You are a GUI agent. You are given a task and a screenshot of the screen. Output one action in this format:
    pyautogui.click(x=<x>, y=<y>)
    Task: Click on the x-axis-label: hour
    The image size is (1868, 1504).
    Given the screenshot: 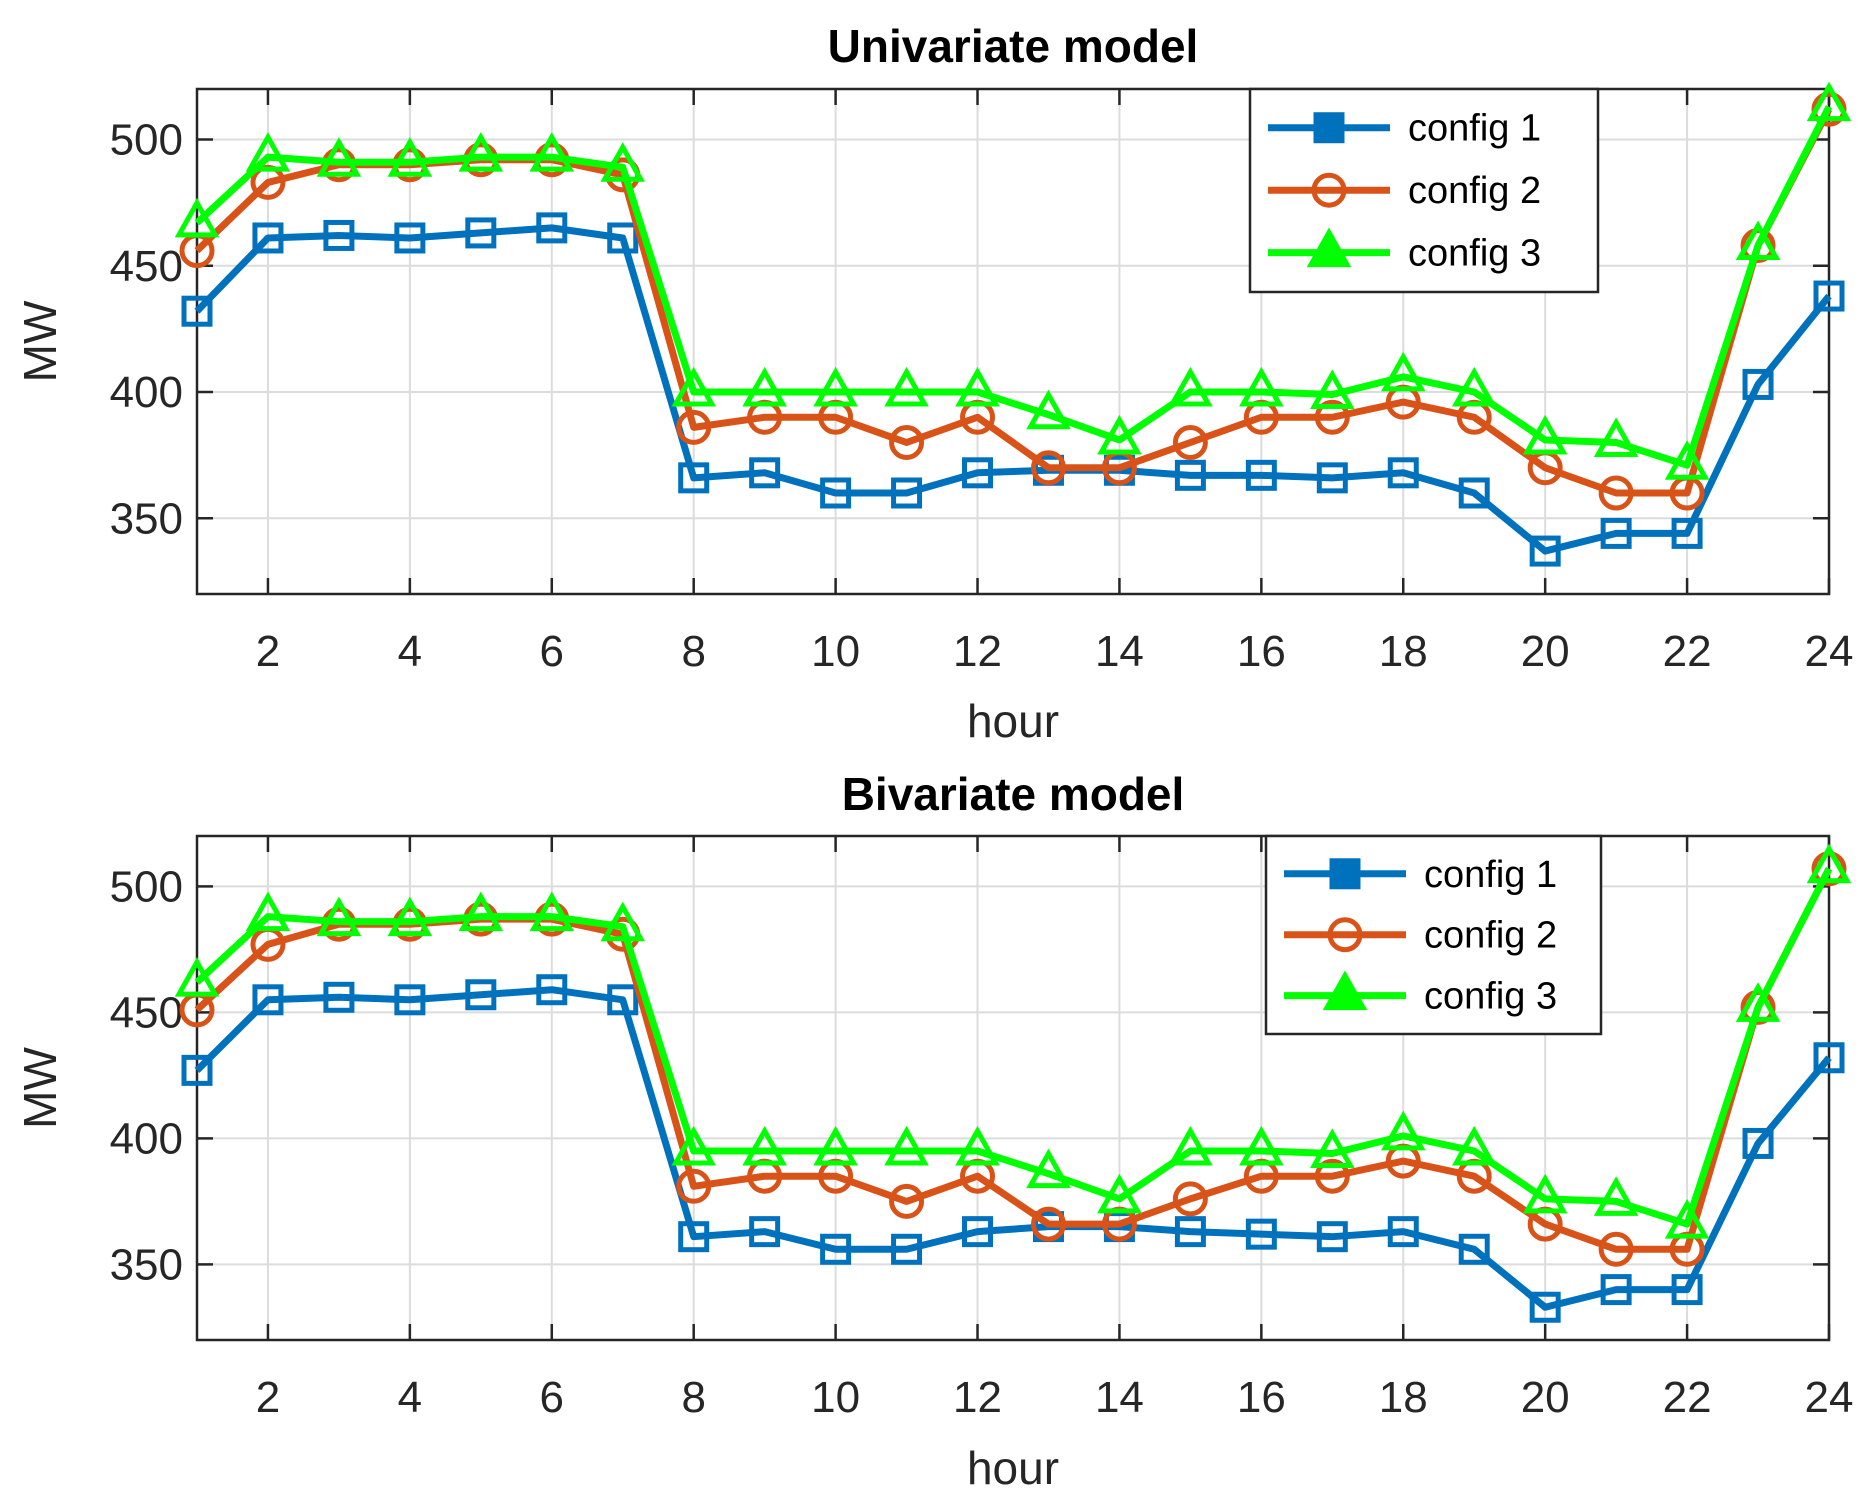 What is the action you would take?
    pyautogui.click(x=1013, y=721)
    